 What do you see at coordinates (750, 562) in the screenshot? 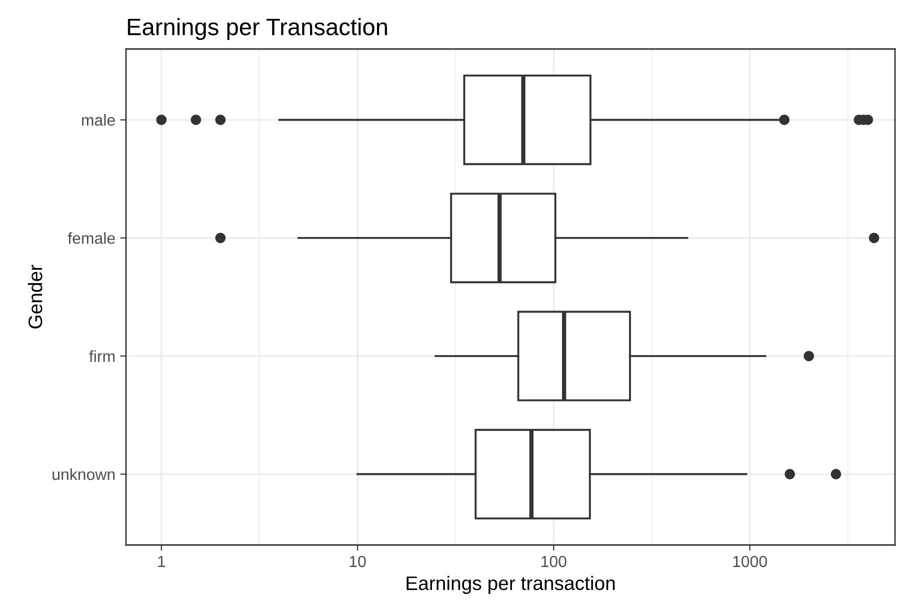
I see `x-tick-label: 1000` at bounding box center [750, 562].